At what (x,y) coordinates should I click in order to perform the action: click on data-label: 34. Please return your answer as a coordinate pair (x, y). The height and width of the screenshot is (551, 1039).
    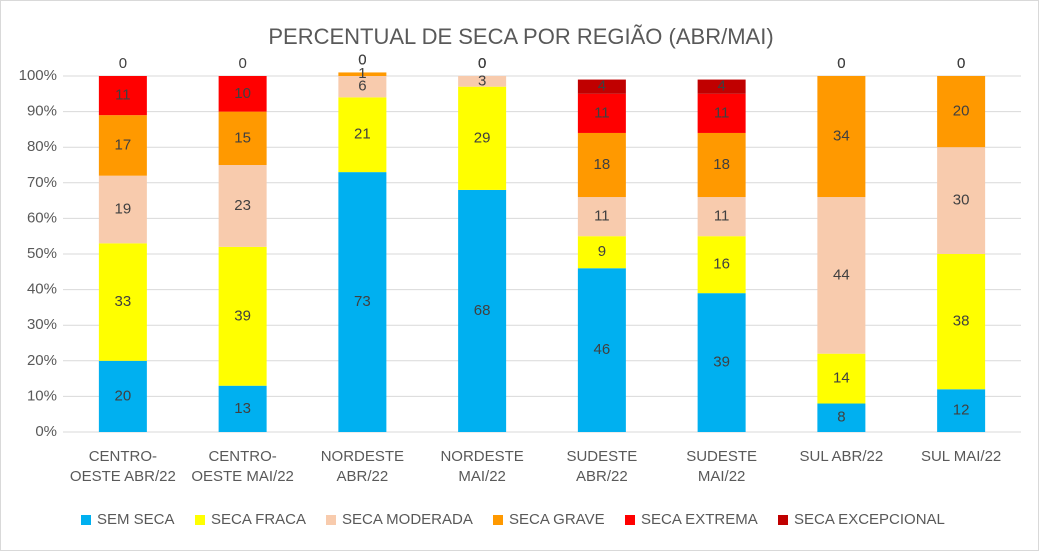
    Looking at the image, I should click on (841, 135).